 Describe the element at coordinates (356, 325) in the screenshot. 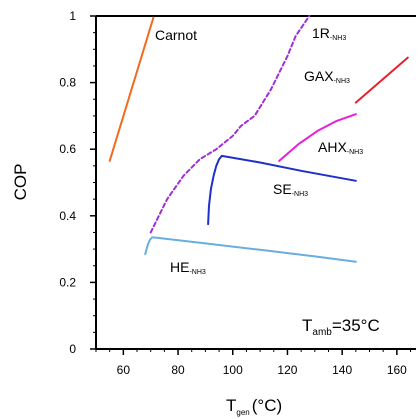

I see `annotation-rest: =35°C` at that location.